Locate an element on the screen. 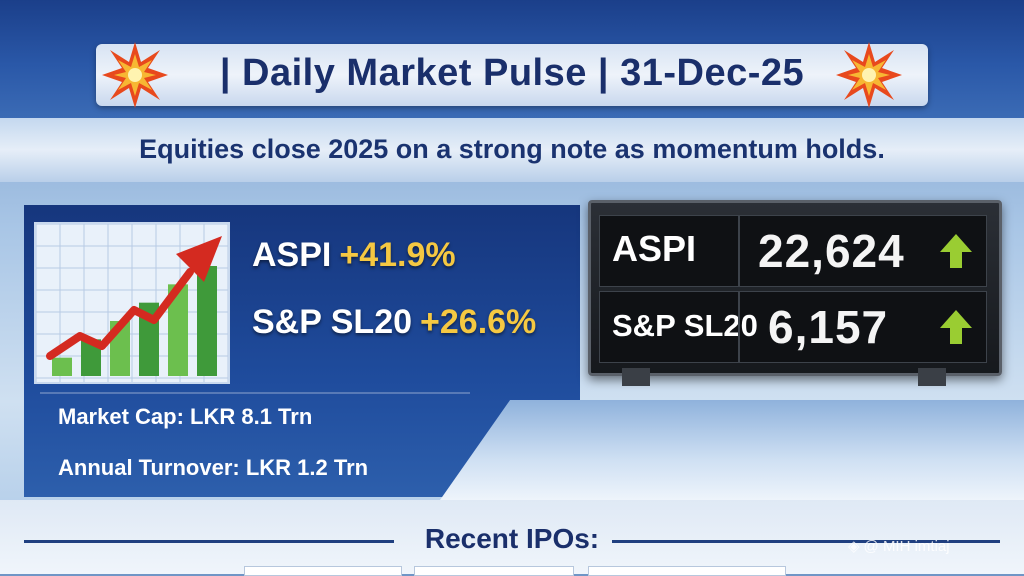 Image resolution: width=1024 pixels, height=576 pixels. aspi-label: ASPI is located at coordinates (292, 255).